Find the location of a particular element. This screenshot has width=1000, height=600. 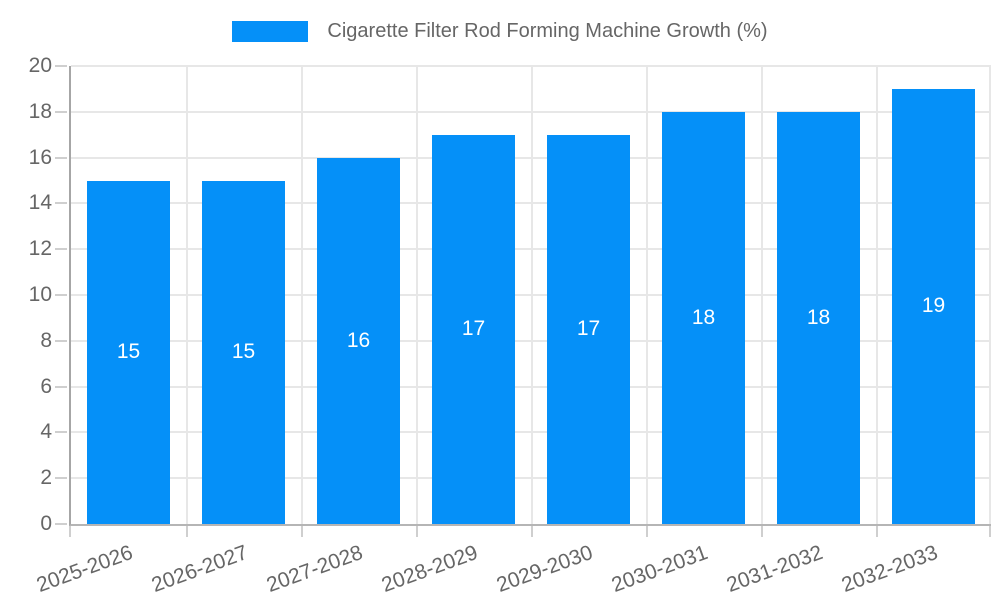

bar-value-label: 16 is located at coordinates (358, 340).